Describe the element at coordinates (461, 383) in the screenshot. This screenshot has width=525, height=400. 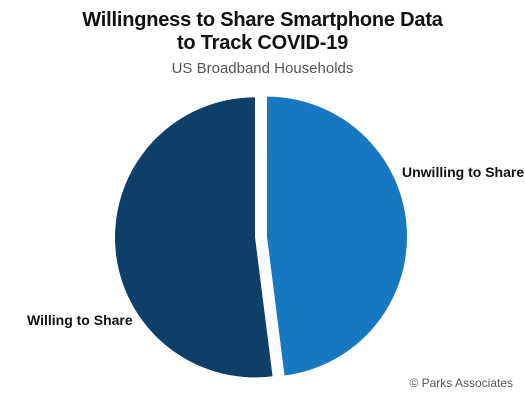
I see `copyright-text: © Parks Associates` at that location.